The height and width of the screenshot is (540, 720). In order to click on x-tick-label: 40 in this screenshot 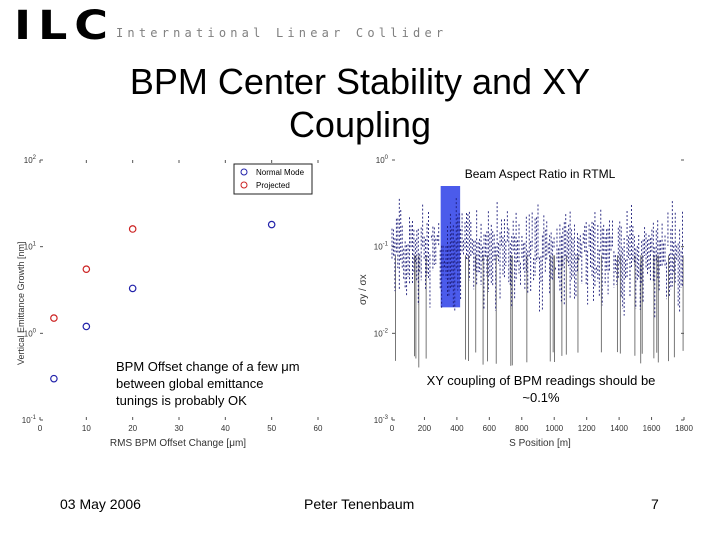, I will do `click(225, 428)`.